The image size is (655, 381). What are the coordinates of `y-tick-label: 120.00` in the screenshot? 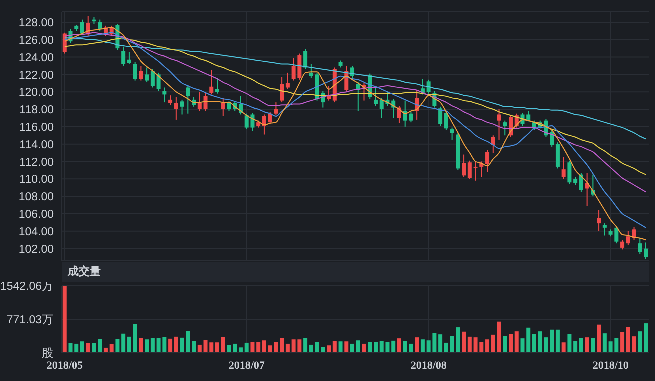 It's located at (36, 93).